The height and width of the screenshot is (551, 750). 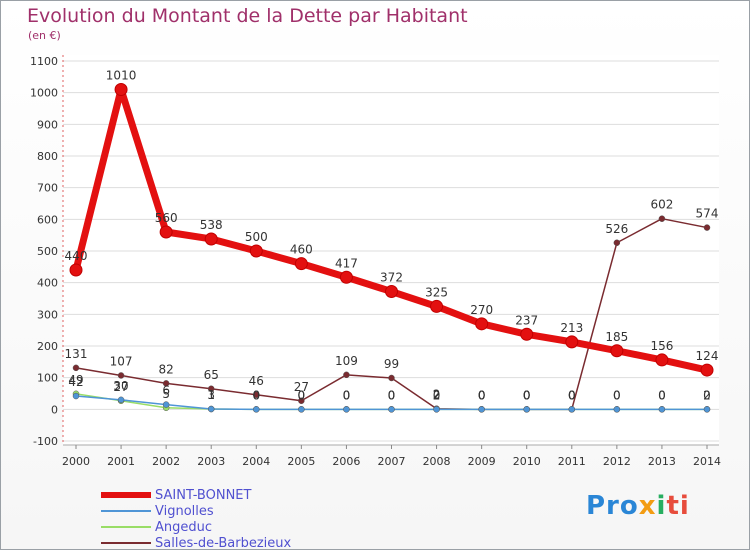 I want to click on logo-part: Pro, so click(x=612, y=506).